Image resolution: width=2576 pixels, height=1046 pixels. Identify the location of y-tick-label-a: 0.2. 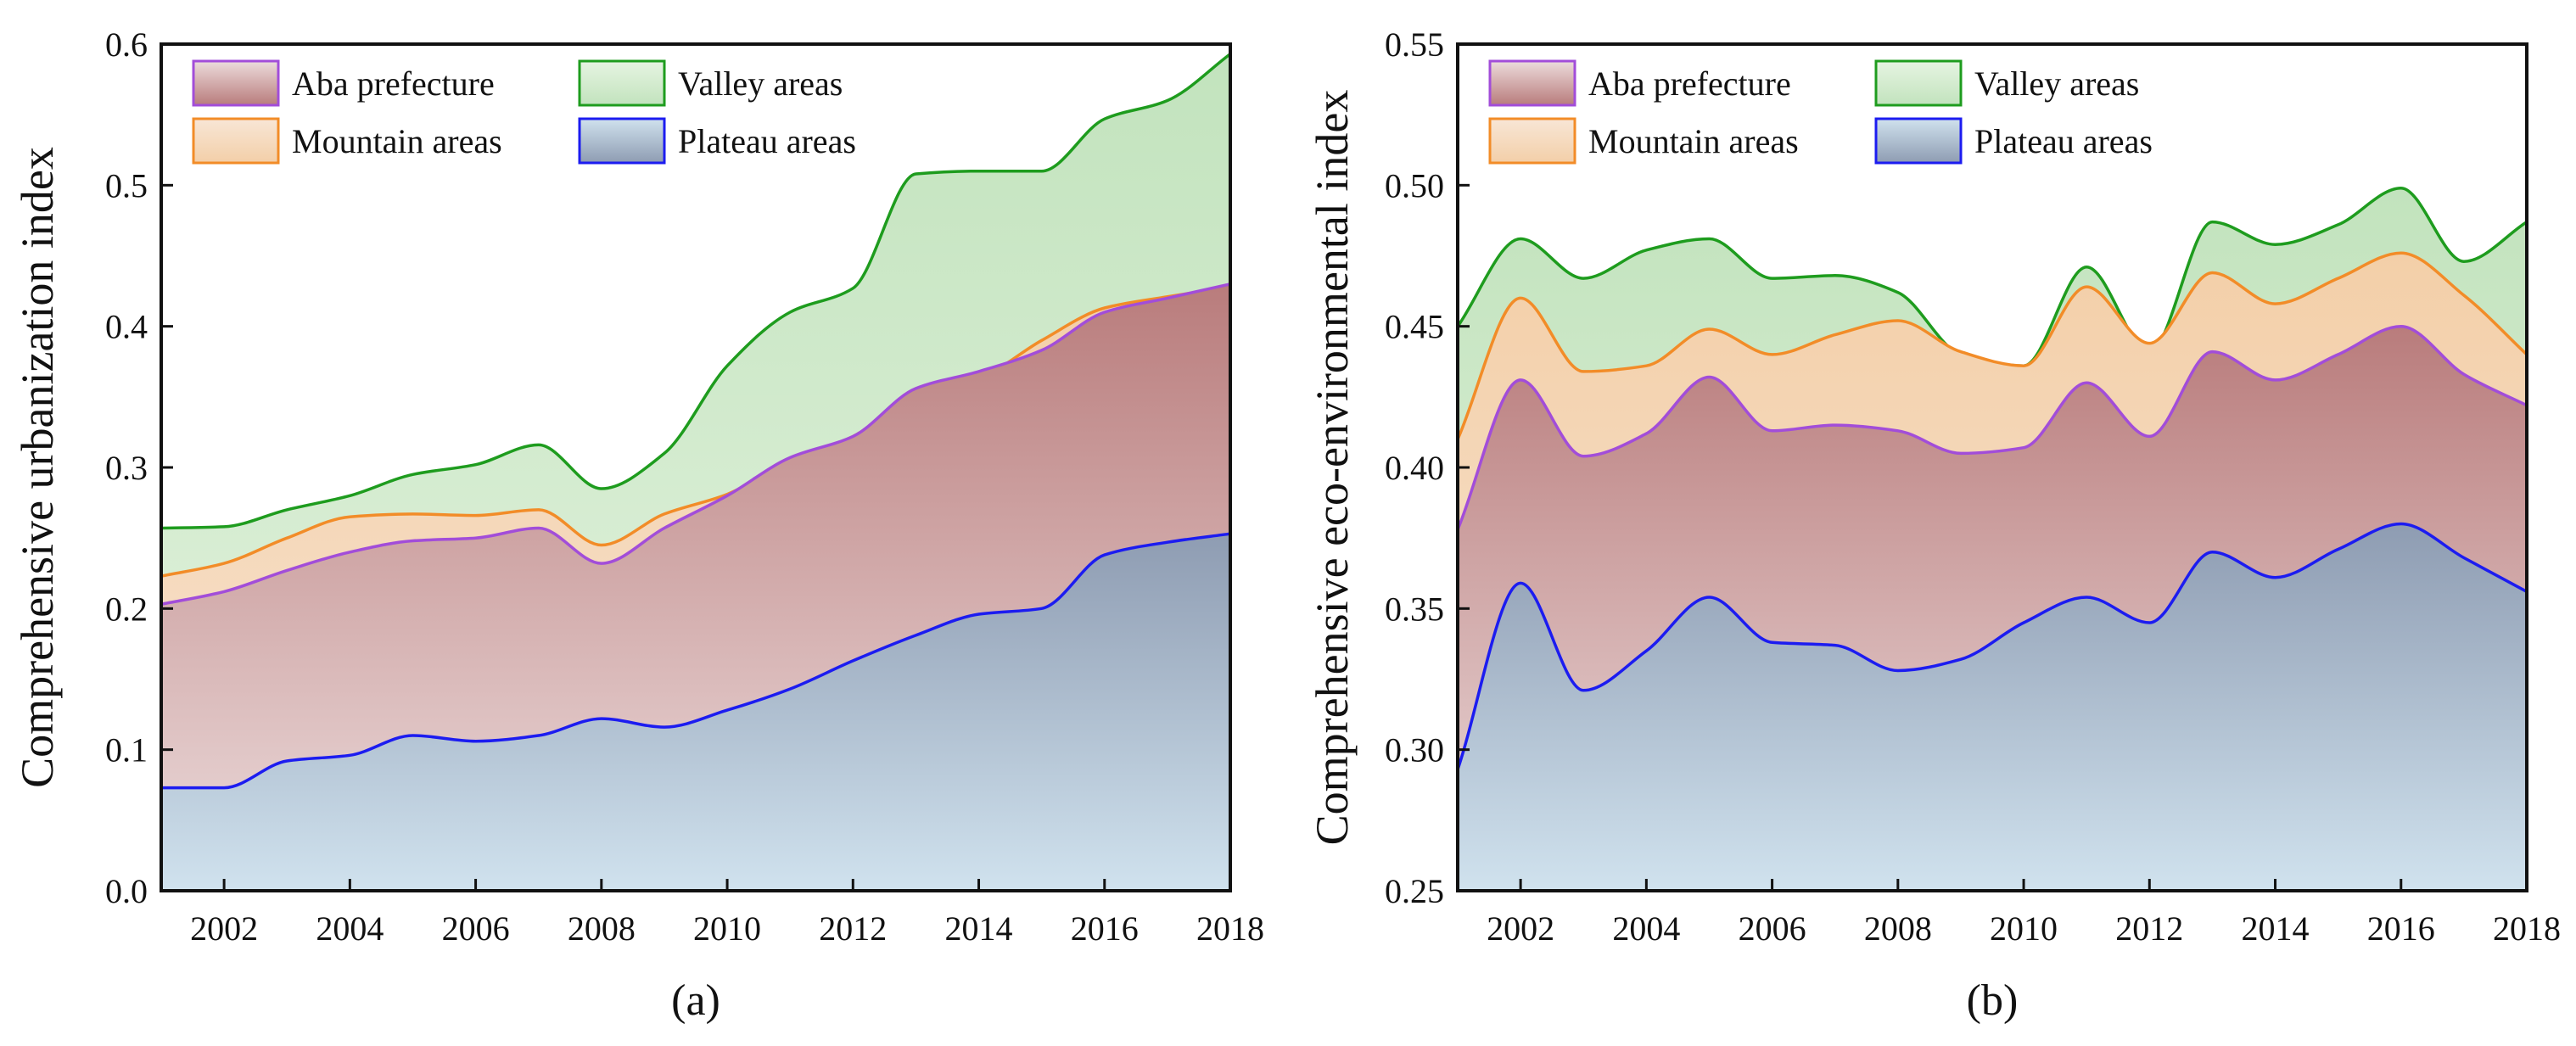
(127, 609).